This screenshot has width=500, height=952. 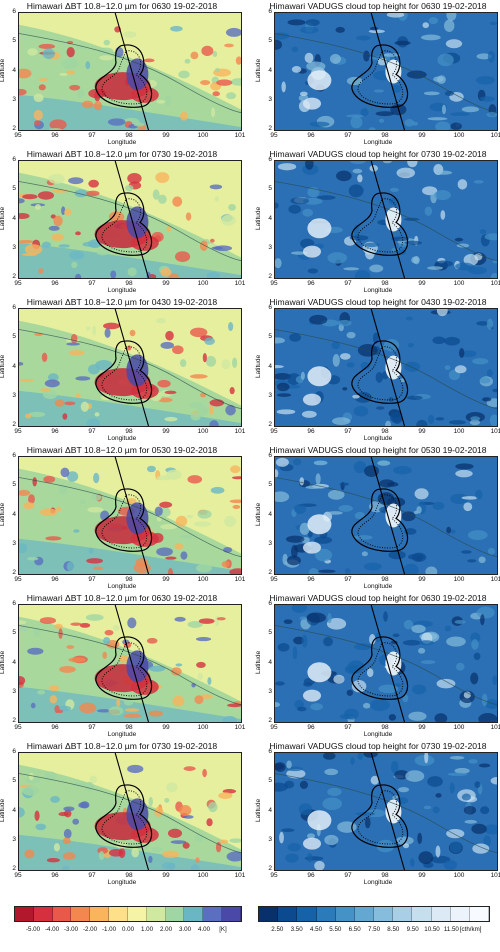 What do you see at coordinates (432, 929) in the screenshot?
I see `colorbar-label: 10.50` at bounding box center [432, 929].